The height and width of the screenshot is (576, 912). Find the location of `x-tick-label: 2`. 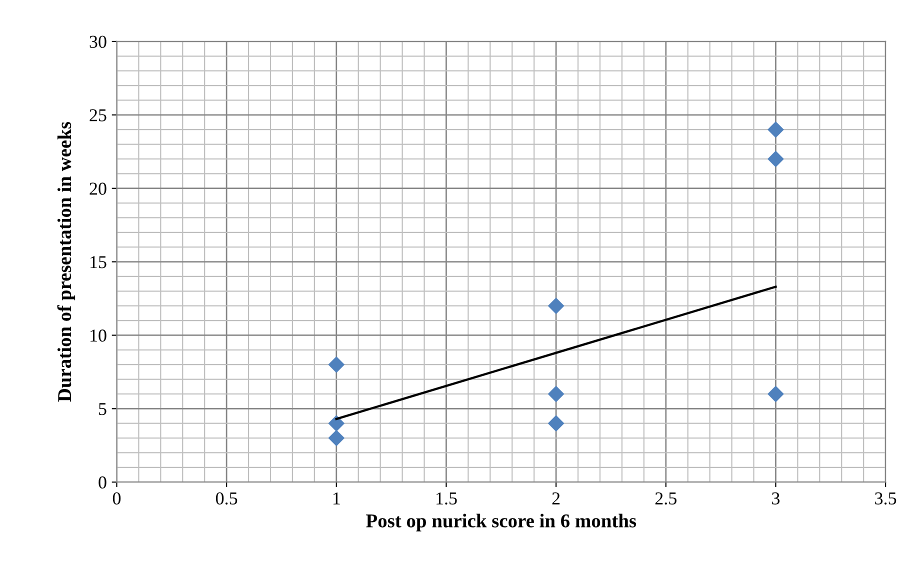

x-tick-label: 2 is located at coordinates (556, 498).